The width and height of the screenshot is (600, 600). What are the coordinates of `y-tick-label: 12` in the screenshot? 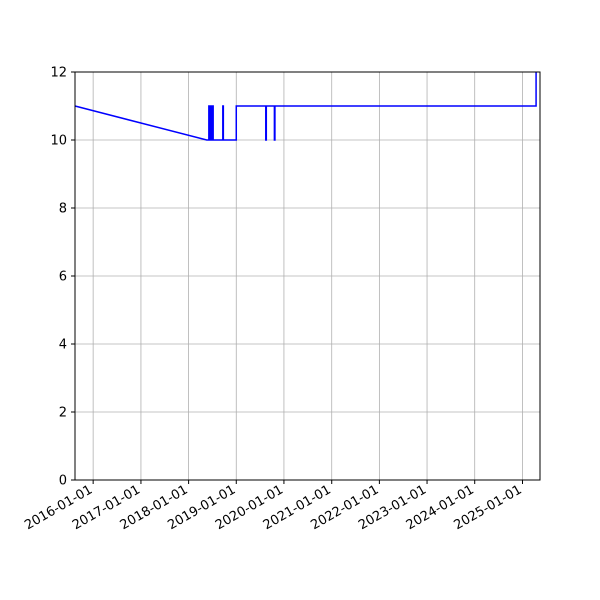 It's located at (58, 73).